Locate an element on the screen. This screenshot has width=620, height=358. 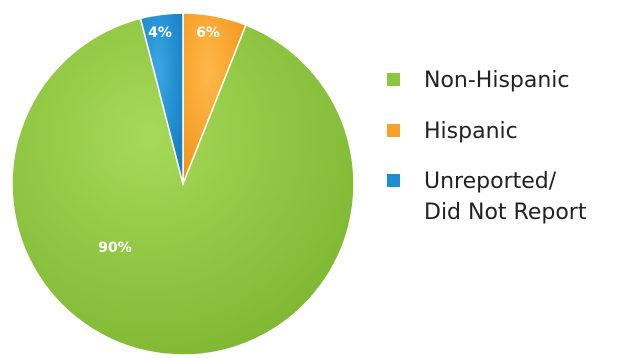
pie-slice-unreported-did-not-report is located at coordinates (161, 98).